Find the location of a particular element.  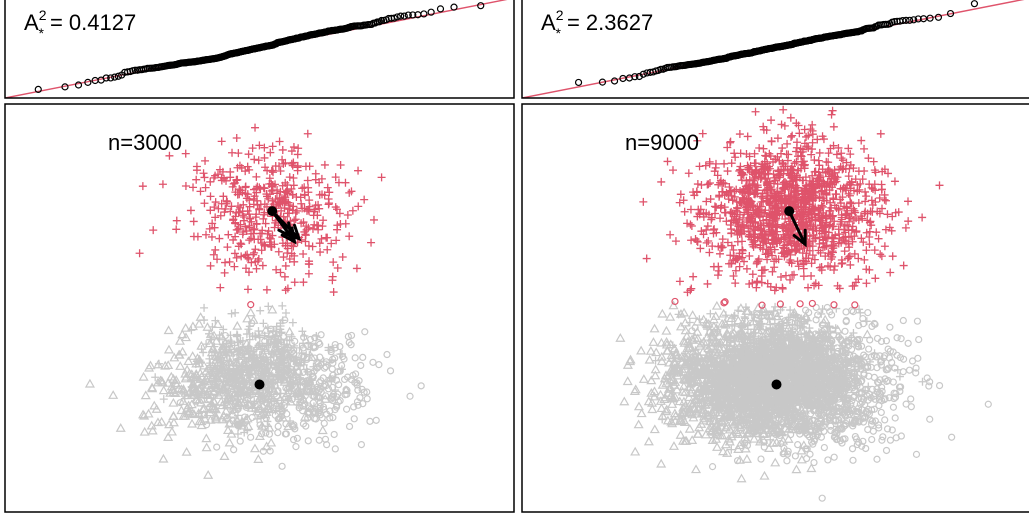

qq-point is located at coordinates (481, 6).